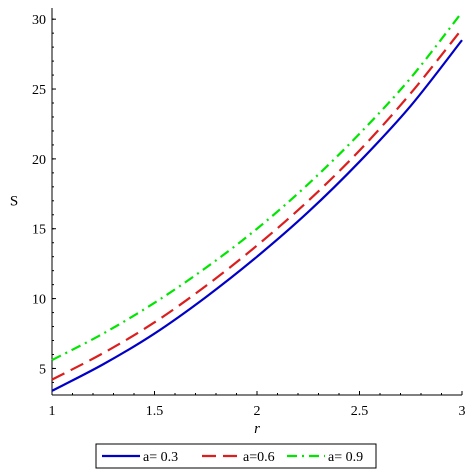 The width and height of the screenshot is (474, 474). I want to click on x-tick-label: 2.5, so click(360, 411).